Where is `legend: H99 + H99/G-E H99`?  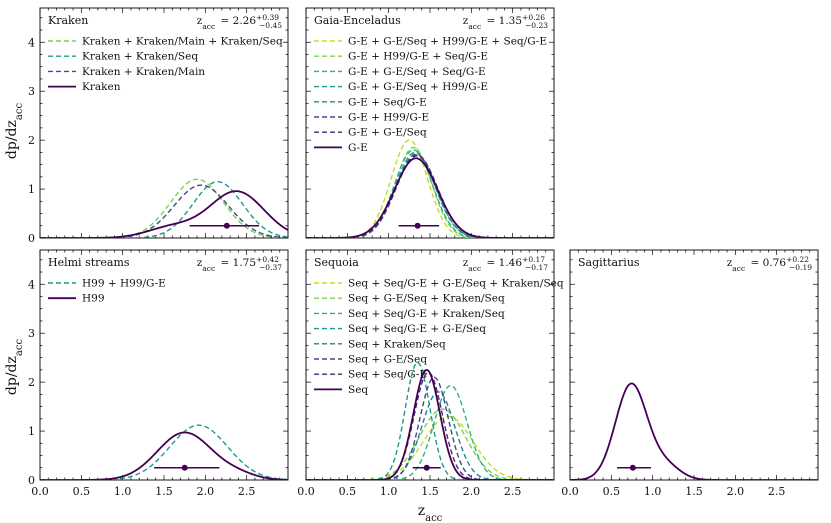
legend: H99 + H99/G-E H99 is located at coordinates (107, 291).